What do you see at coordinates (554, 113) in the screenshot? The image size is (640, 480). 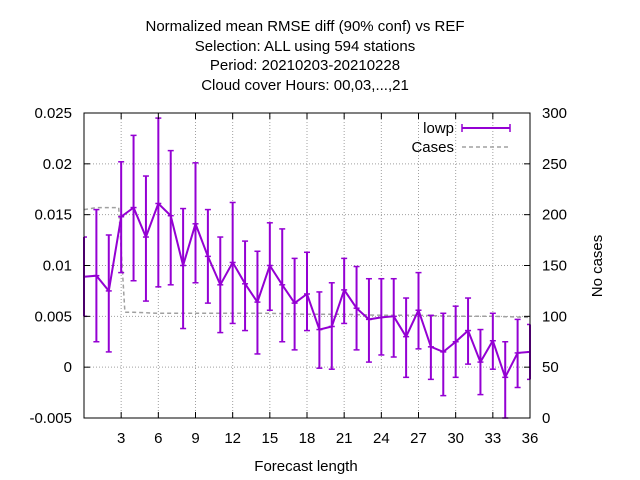 I see `y2-tick-label: 300` at bounding box center [554, 113].